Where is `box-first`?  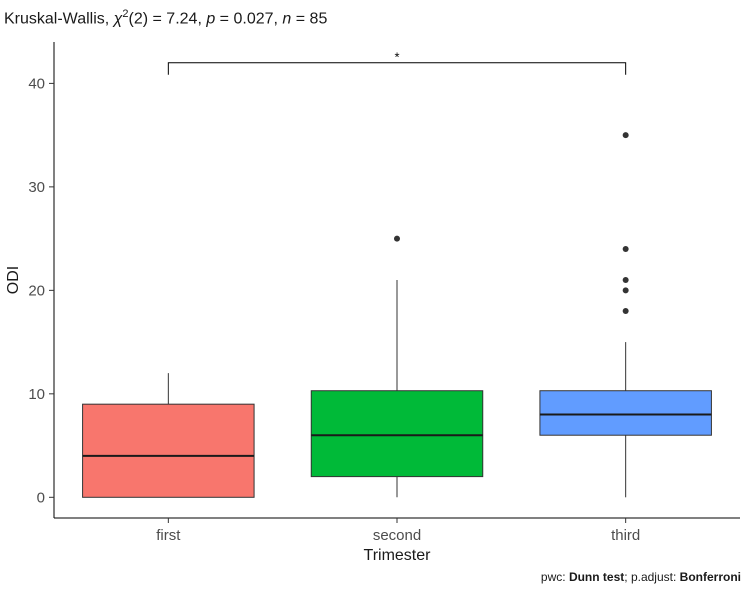 box-first is located at coordinates (168, 435).